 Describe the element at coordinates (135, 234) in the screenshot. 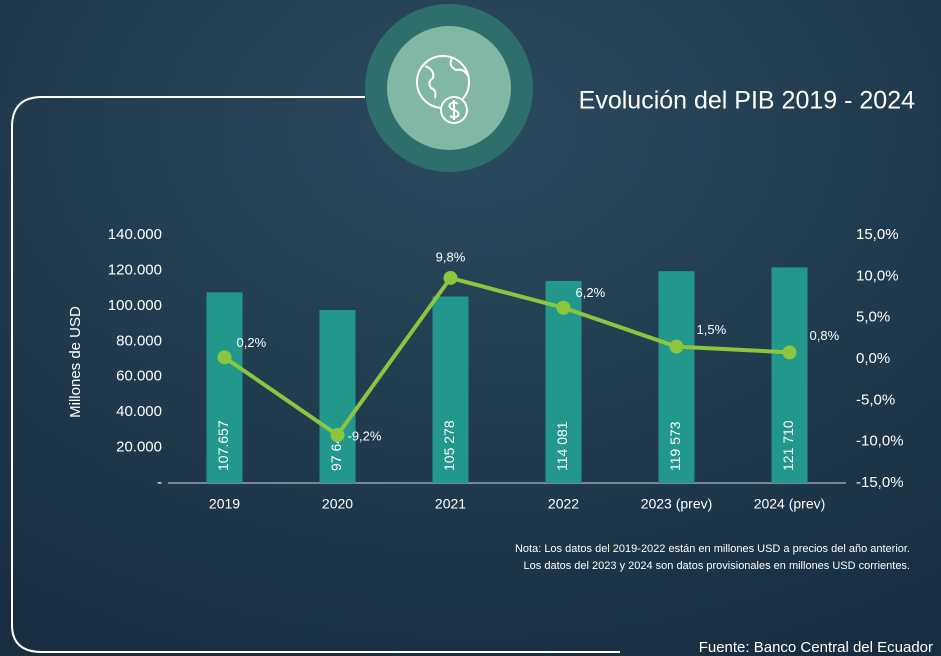

I see `y-tick-label: 140.000` at that location.